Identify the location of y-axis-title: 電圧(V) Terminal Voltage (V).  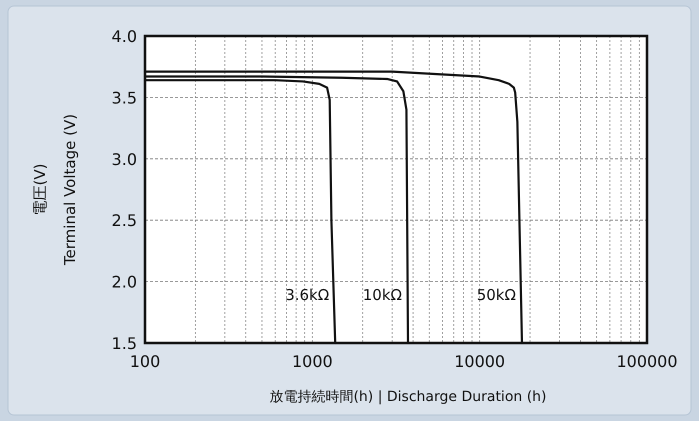
(55, 190).